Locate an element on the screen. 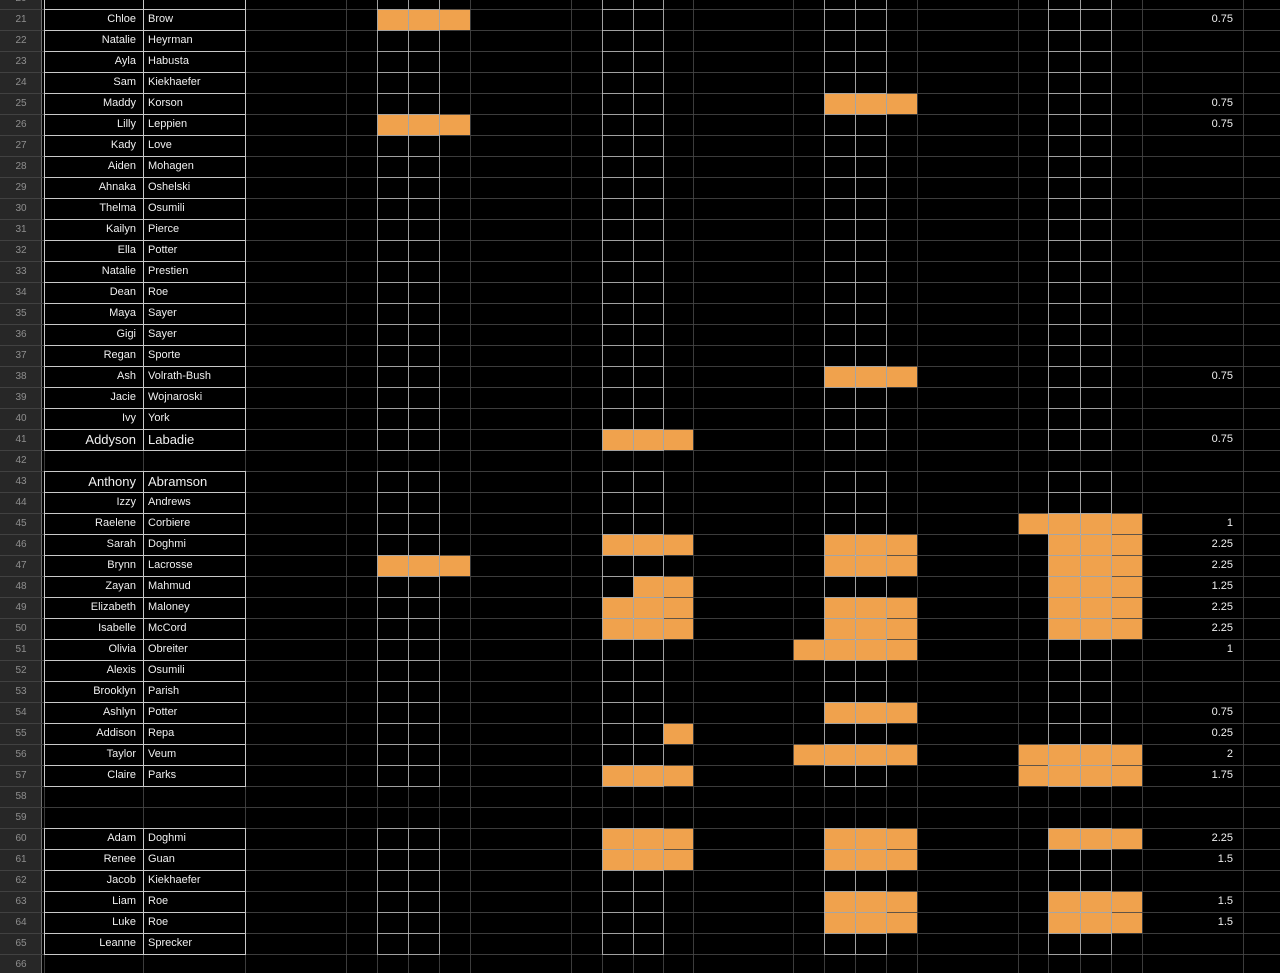 The width and height of the screenshot is (1280, 973). row-number: 27 is located at coordinates (21, 145).